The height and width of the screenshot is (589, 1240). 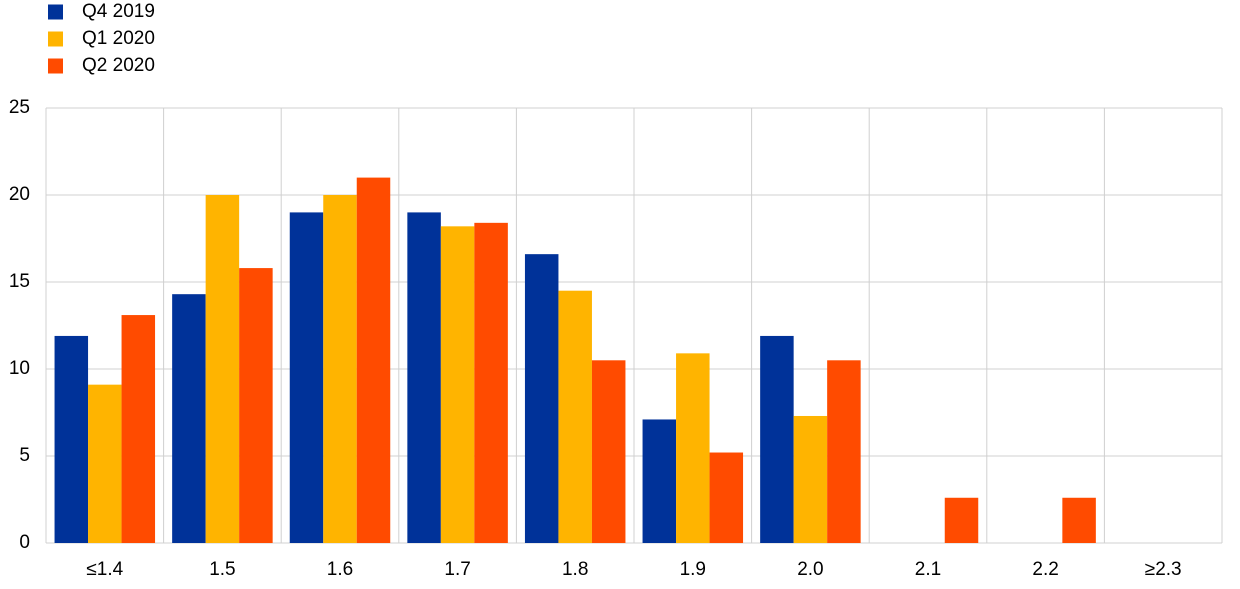 What do you see at coordinates (340, 569) in the screenshot?
I see `x-tick-label: 1.6` at bounding box center [340, 569].